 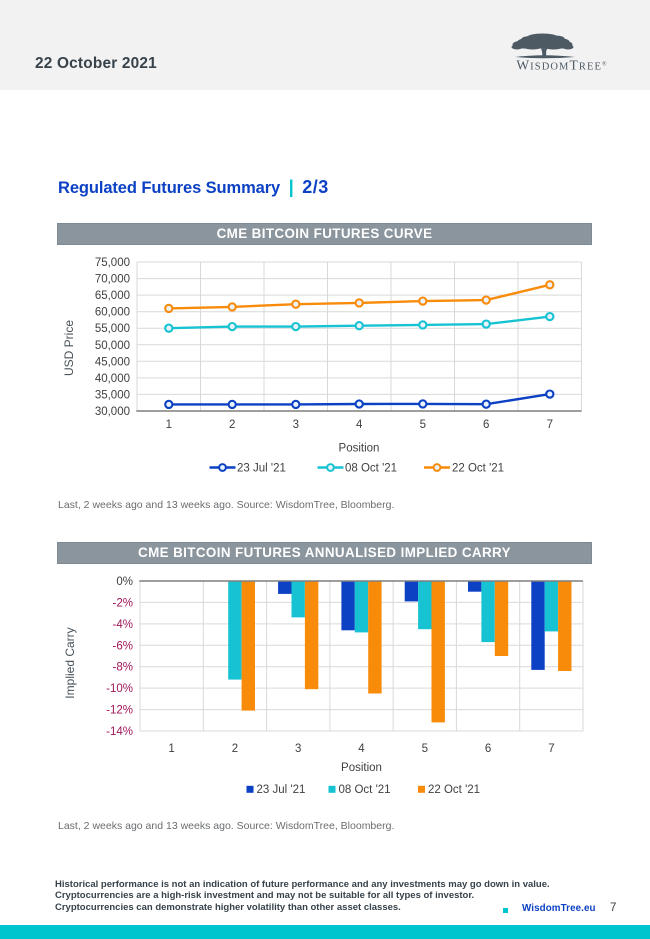 I want to click on svg-text: -12%, so click(x=119, y=711).